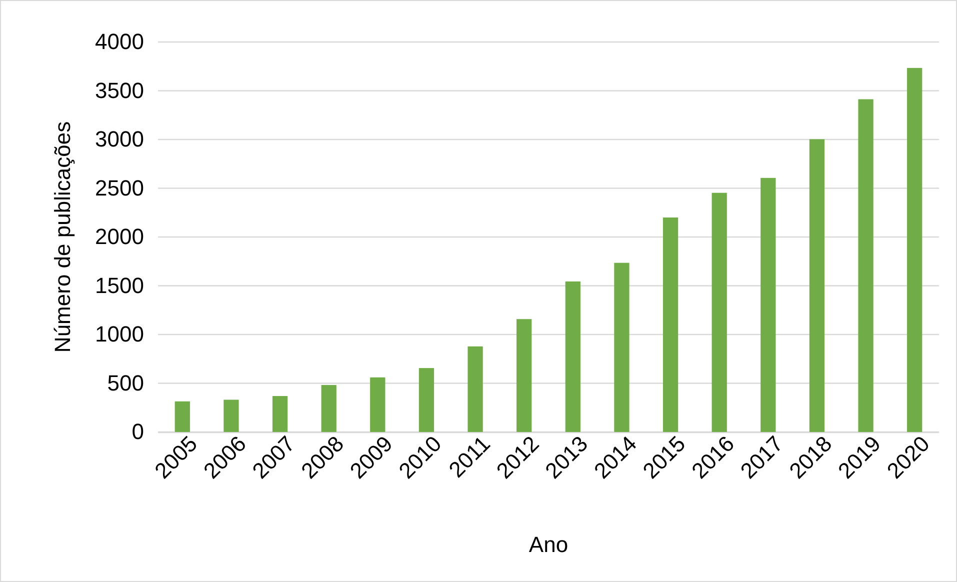 This screenshot has height=582, width=957. I want to click on y-tick-label: 3000, so click(119, 139).